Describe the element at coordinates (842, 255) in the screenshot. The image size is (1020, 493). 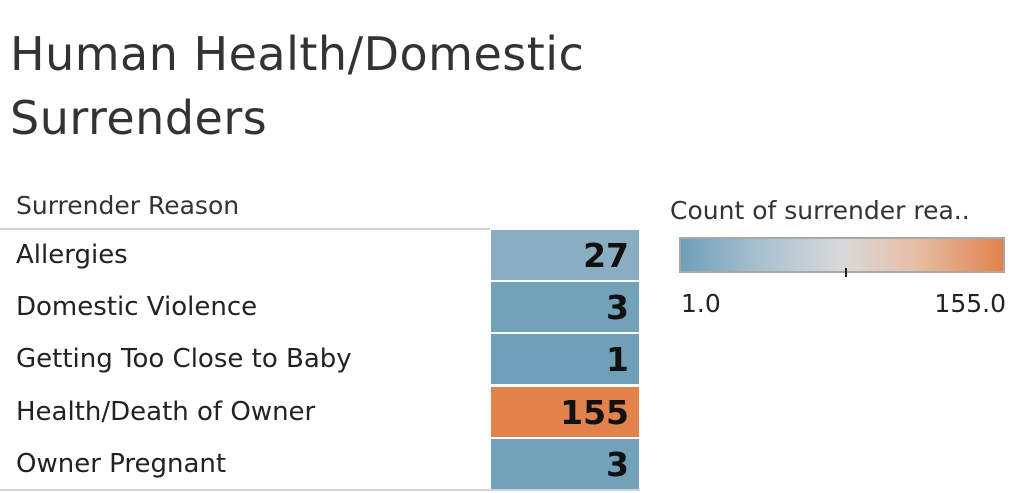
I see `color-legend-bar` at that location.